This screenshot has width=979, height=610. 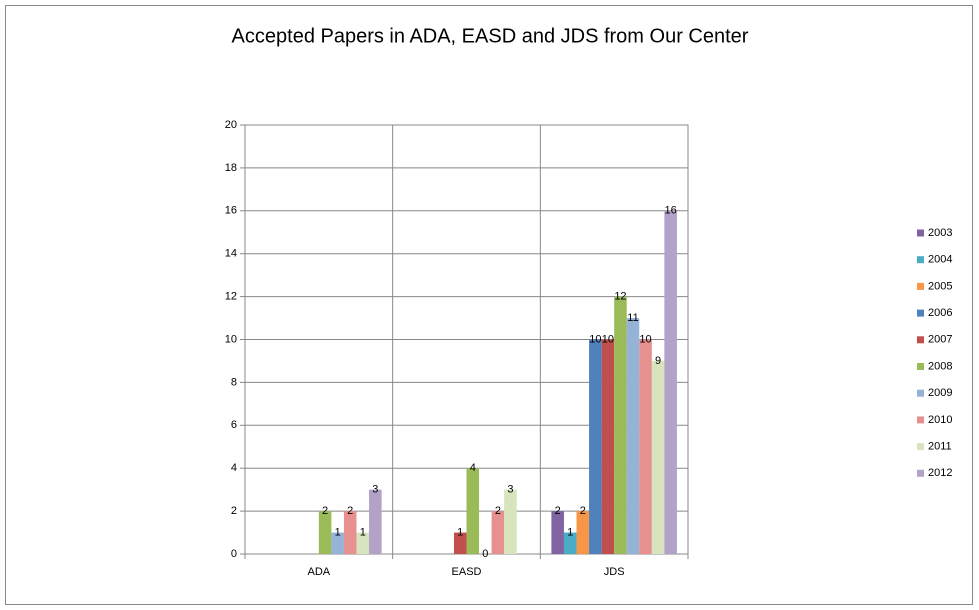 What do you see at coordinates (614, 572) in the screenshot?
I see `x-tick-label: JDS` at bounding box center [614, 572].